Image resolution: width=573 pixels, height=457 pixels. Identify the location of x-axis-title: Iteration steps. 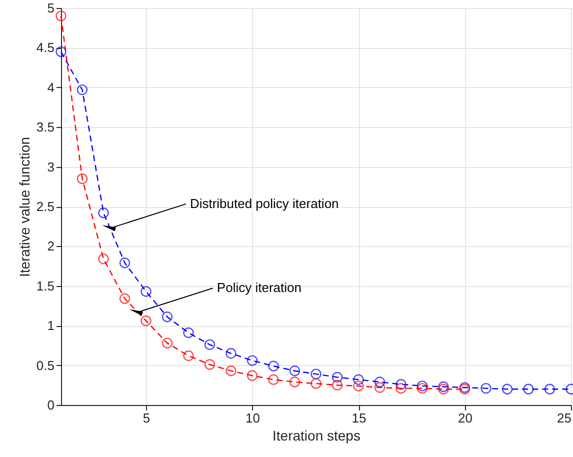
(316, 436).